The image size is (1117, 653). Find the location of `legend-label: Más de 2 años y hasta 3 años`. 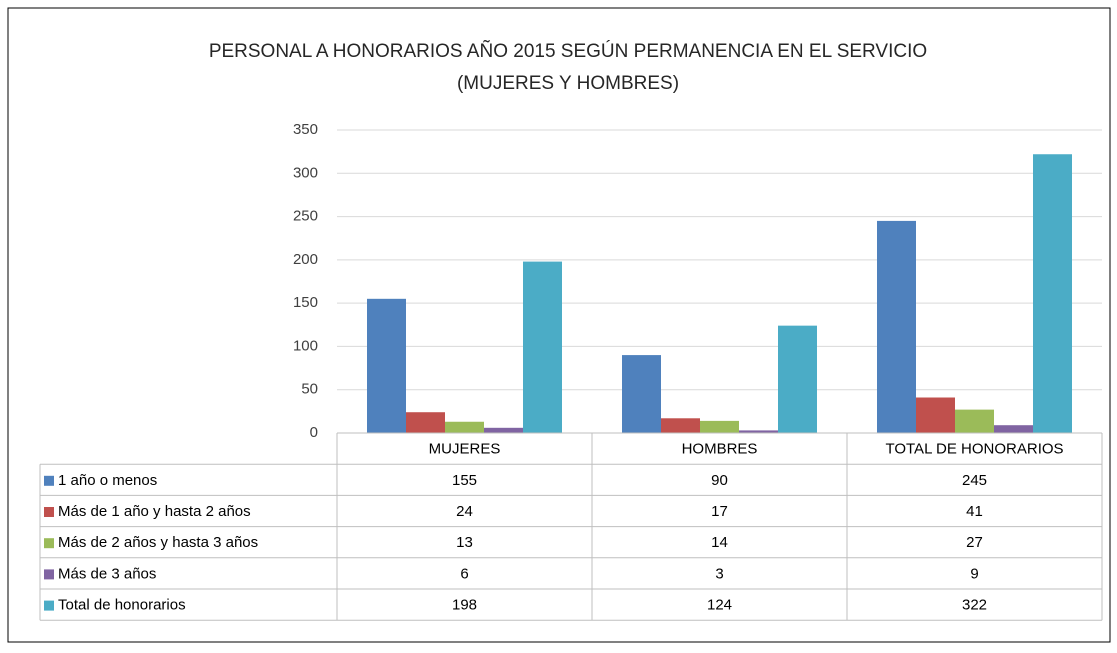

legend-label: Más de 2 años y hasta 3 años is located at coordinates (158, 542).